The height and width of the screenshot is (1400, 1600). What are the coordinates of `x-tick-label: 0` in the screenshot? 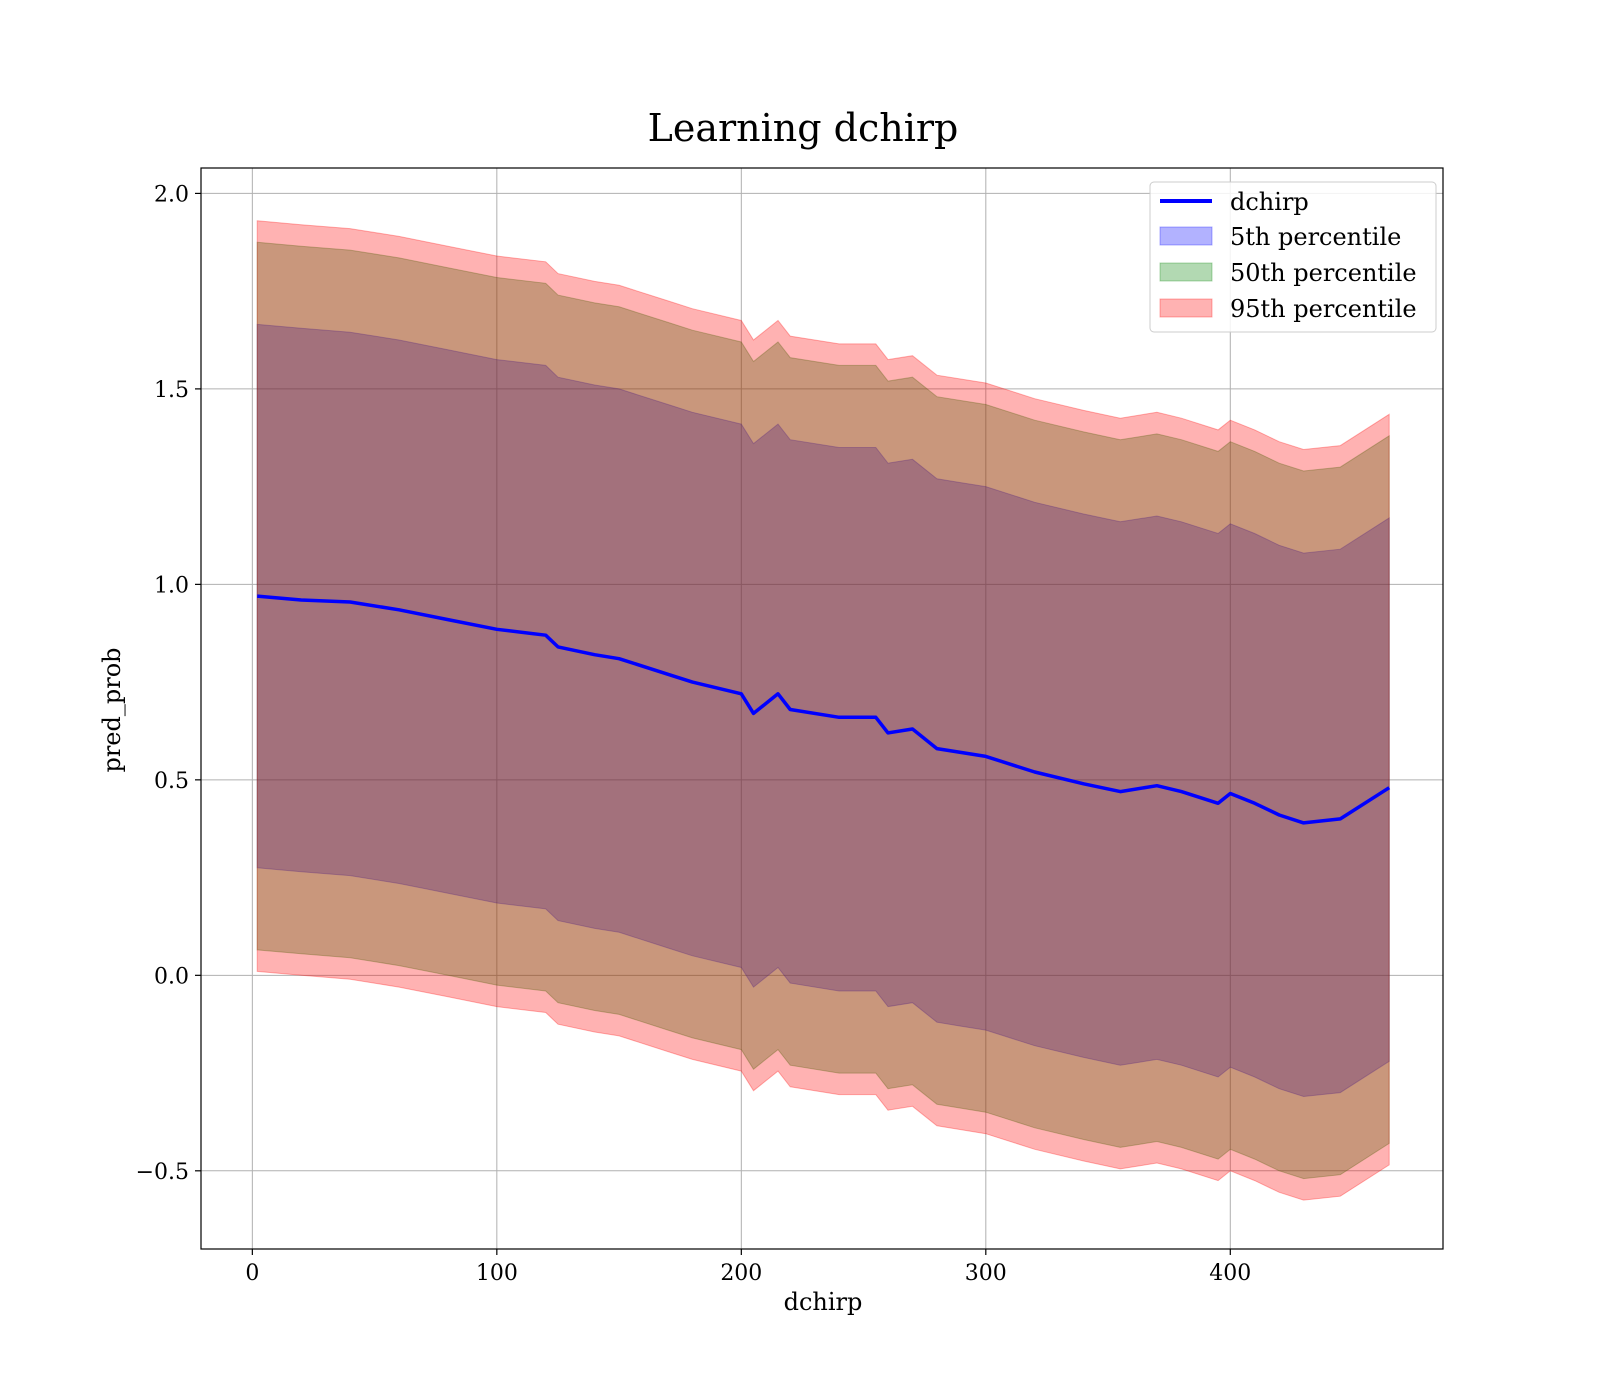 It's located at (252, 1273).